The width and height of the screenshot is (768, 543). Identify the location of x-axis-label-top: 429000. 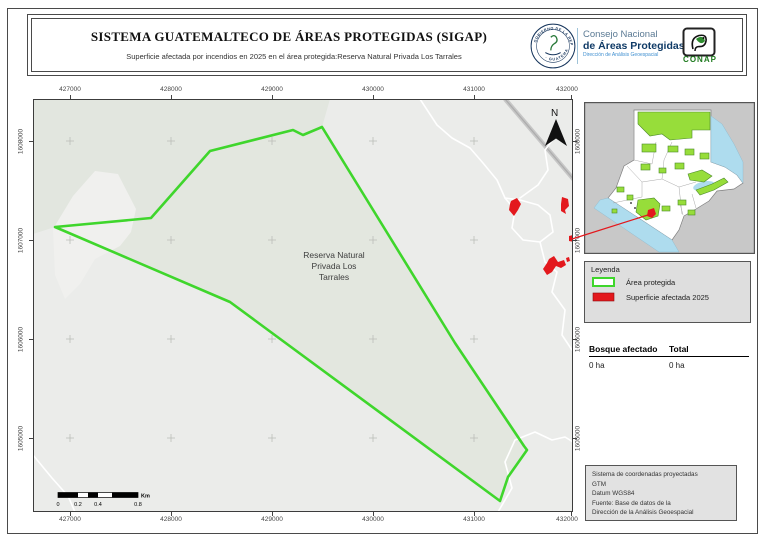
(272, 89).